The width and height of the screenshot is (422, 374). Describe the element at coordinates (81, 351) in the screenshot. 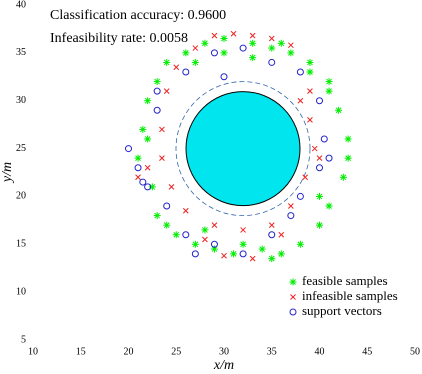

I see `x-tick-label: 15` at that location.